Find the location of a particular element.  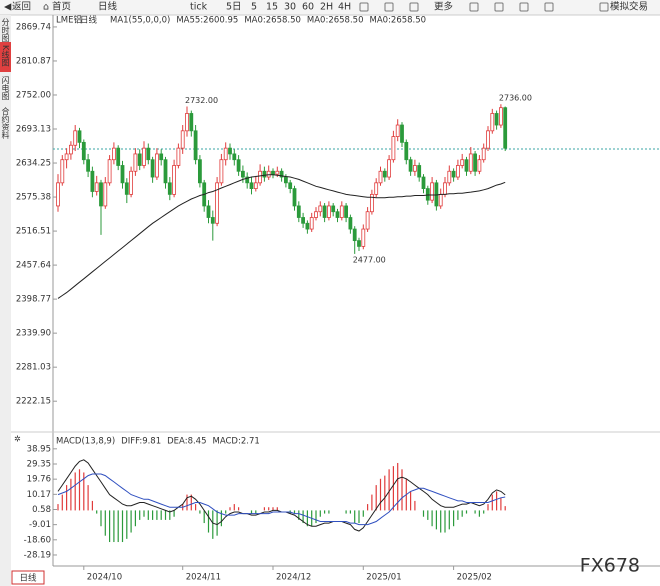

y-tick-label: 2398.77 is located at coordinates (33, 300).